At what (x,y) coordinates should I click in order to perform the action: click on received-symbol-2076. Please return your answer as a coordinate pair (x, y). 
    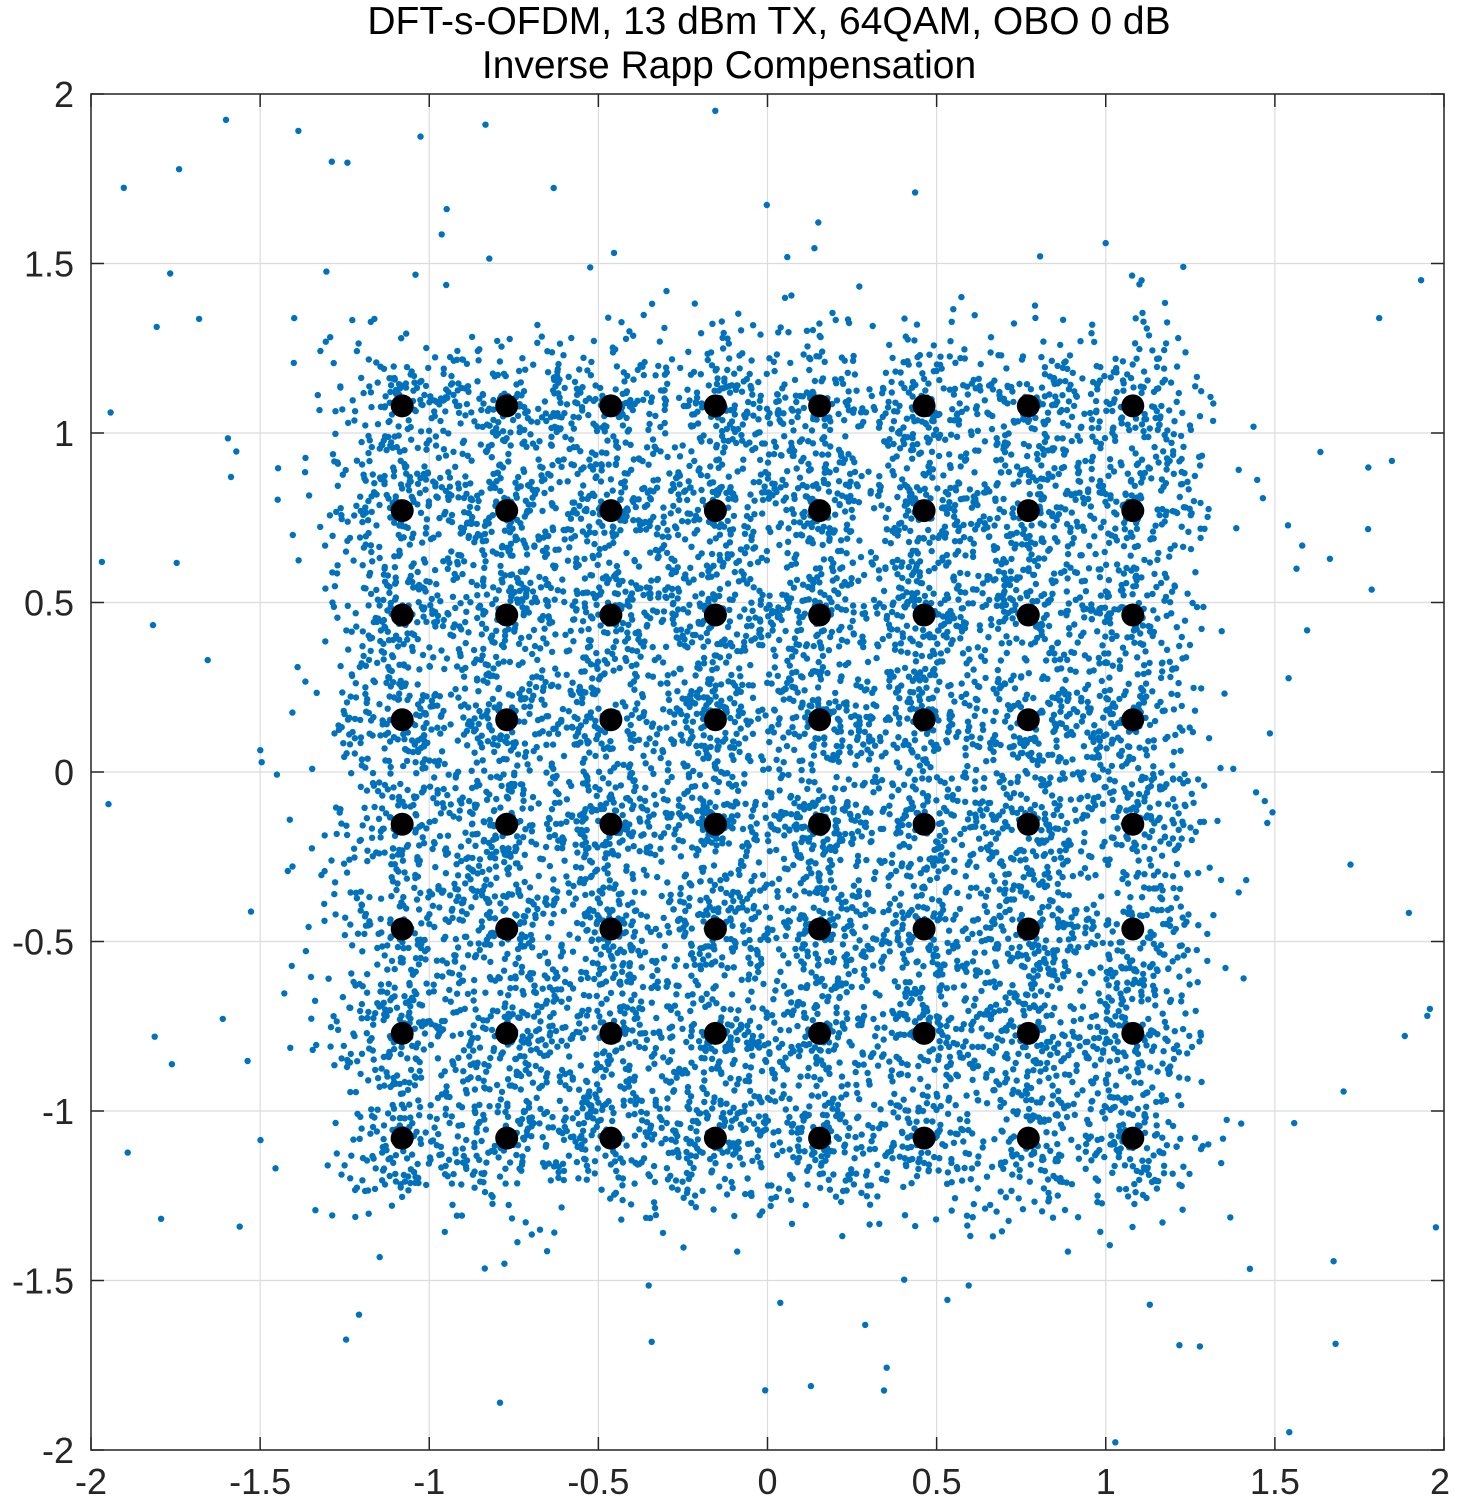
    Looking at the image, I should click on (522, 600).